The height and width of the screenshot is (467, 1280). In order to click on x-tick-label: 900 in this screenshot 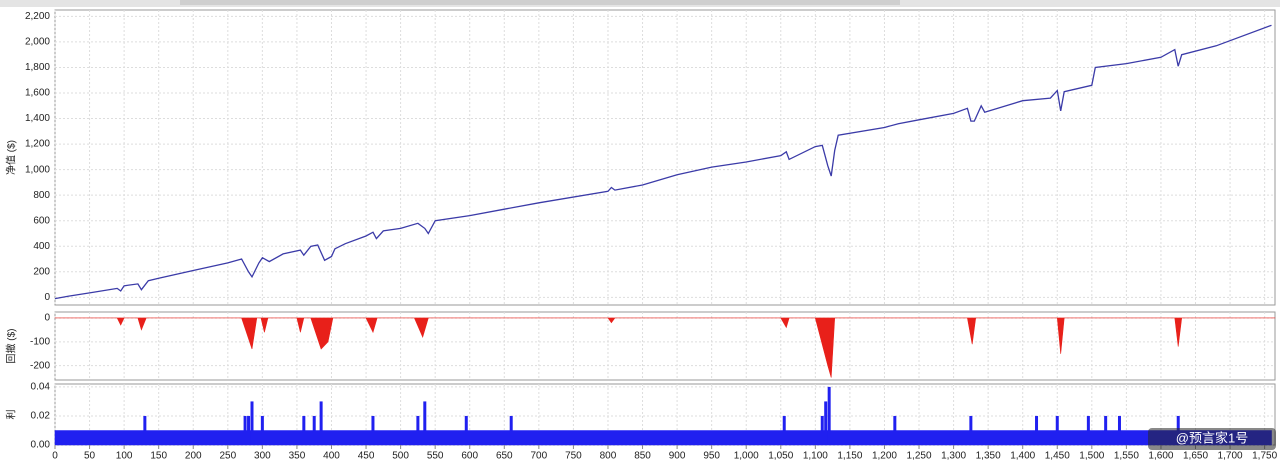, I will do `click(677, 456)`.